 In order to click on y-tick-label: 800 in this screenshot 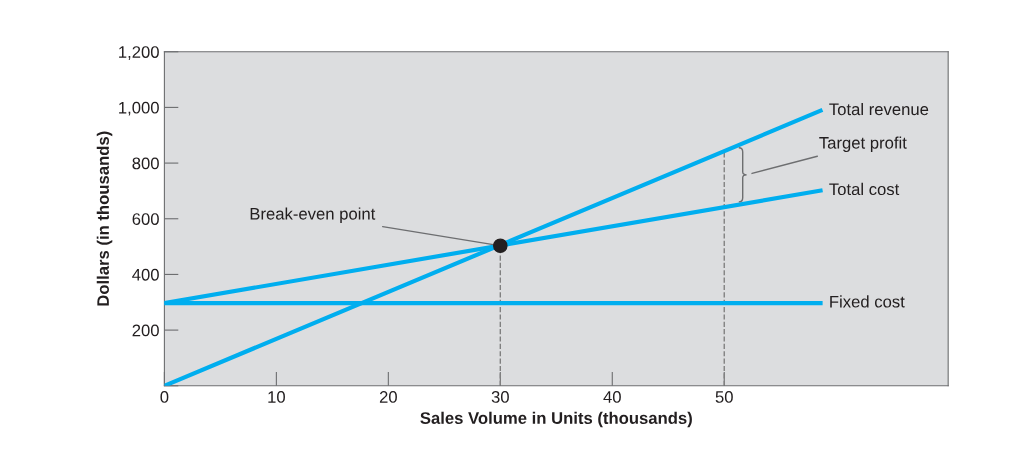, I will do `click(145, 163)`.